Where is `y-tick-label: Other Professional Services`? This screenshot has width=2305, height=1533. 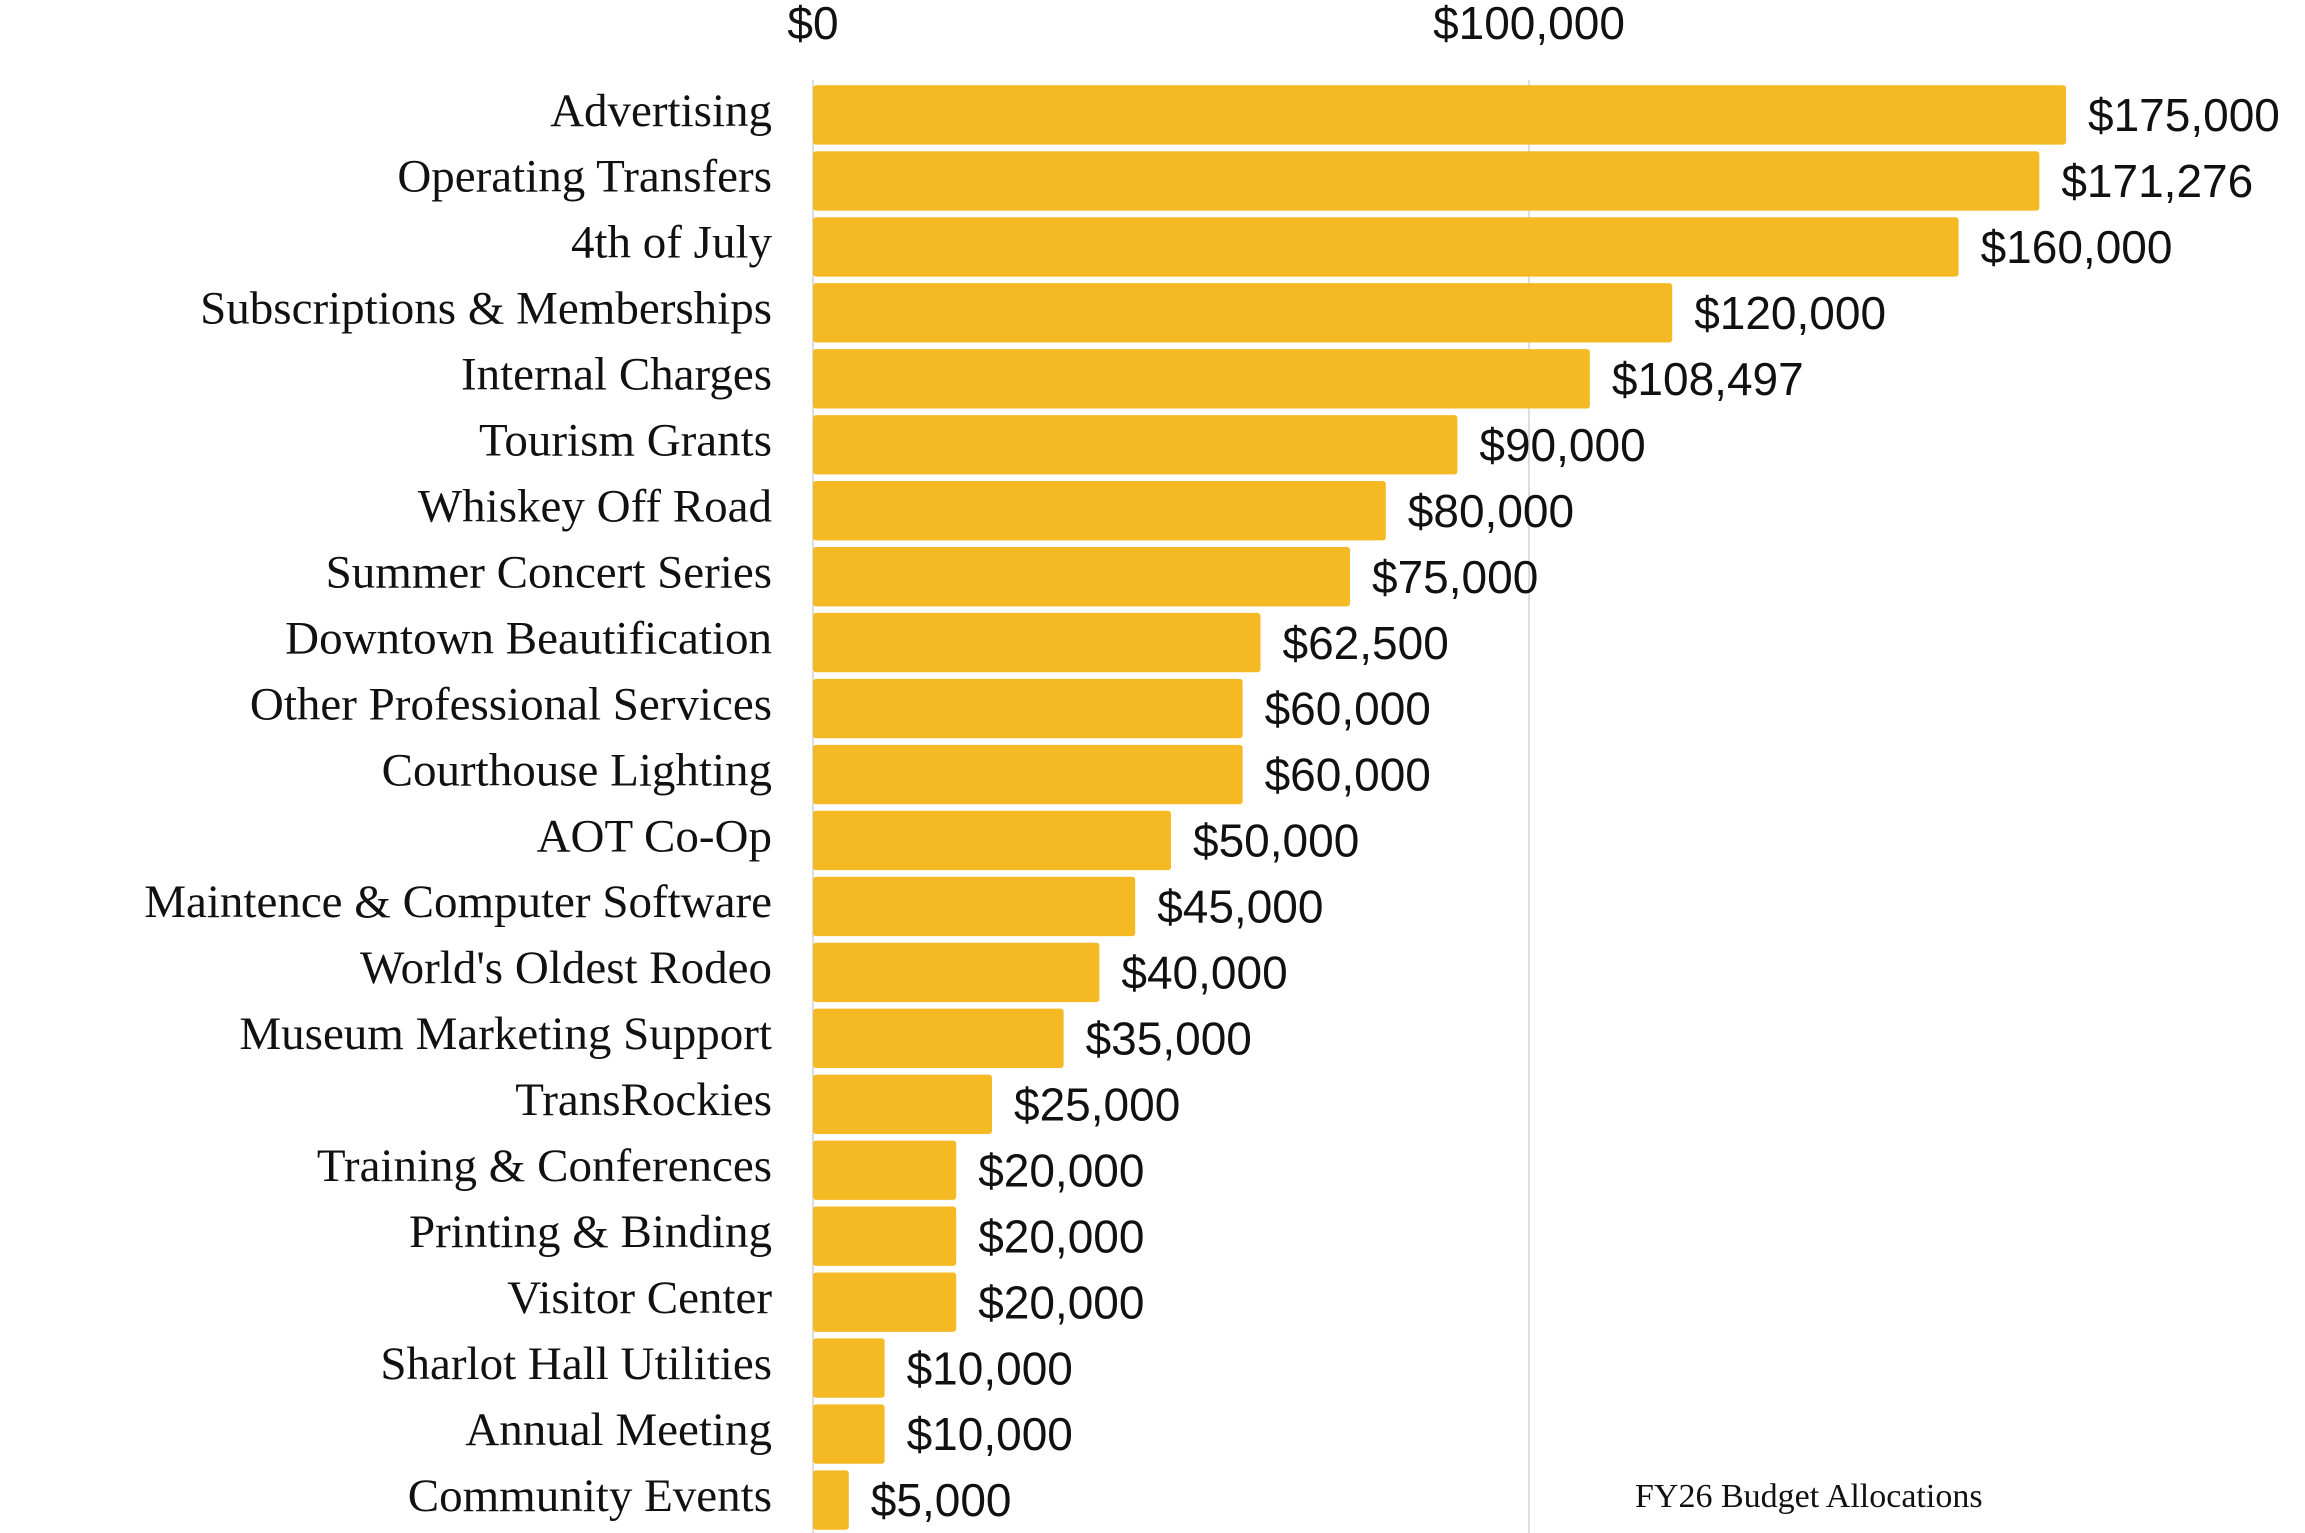 y-tick-label: Other Professional Services is located at coordinates (511, 704).